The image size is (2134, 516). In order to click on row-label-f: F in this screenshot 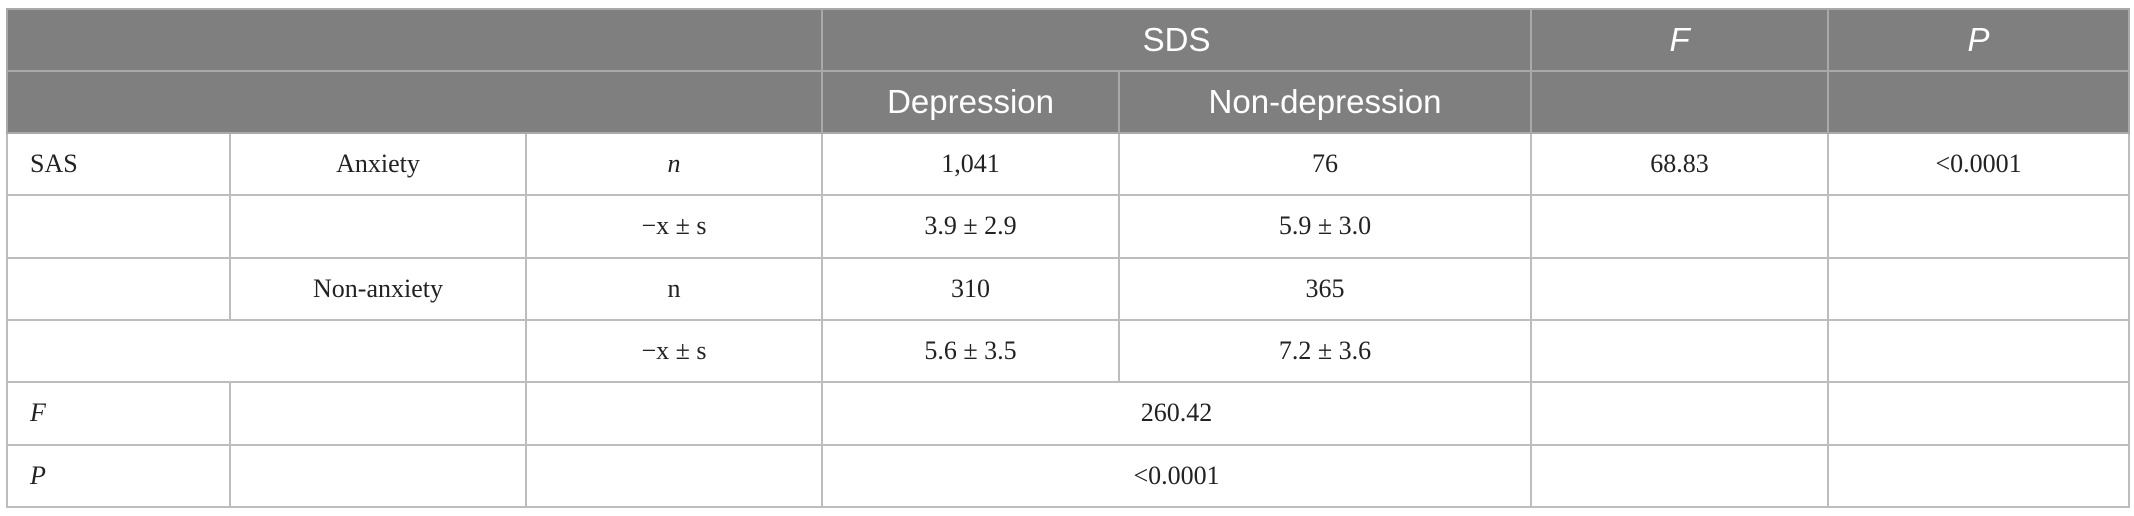, I will do `click(118, 413)`.